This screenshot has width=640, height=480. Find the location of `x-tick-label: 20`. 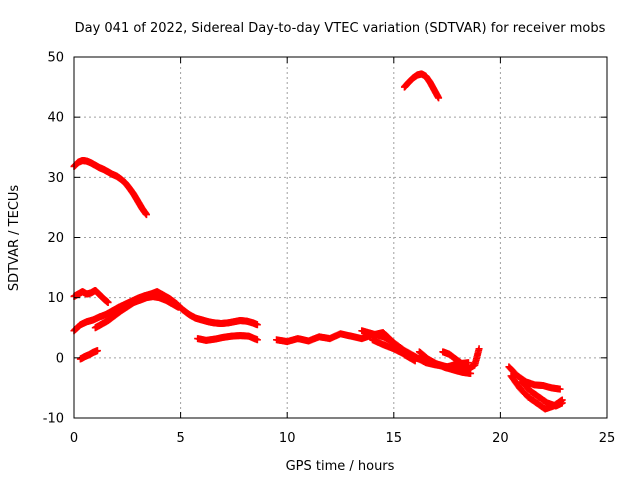

x-tick-label: 20 is located at coordinates (500, 438).